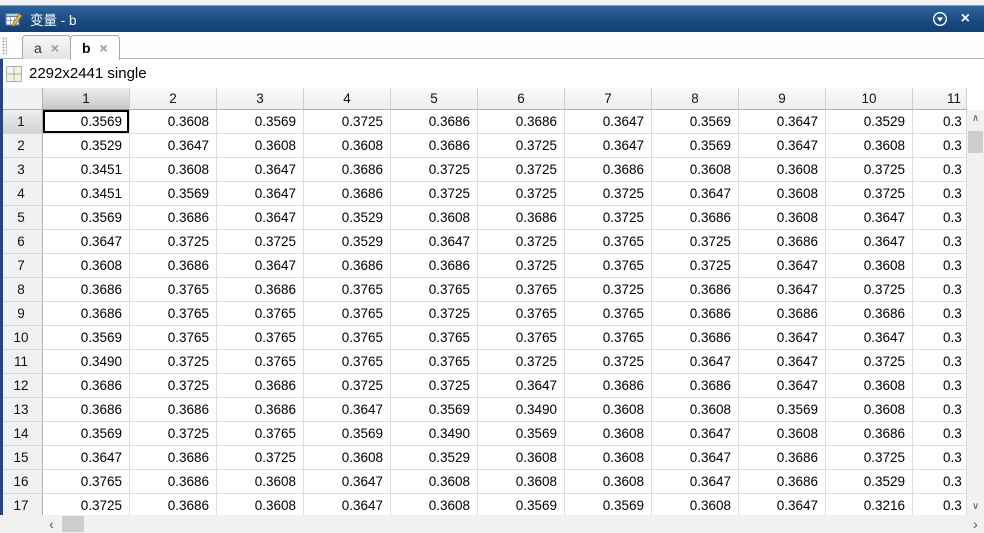  What do you see at coordinates (21, 290) in the screenshot?
I see `row-header: 8` at bounding box center [21, 290].